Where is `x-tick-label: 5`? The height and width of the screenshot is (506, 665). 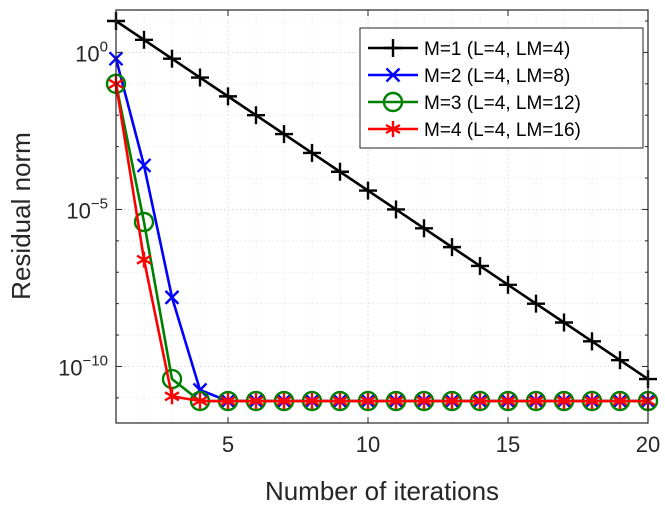 x-tick-label: 5 is located at coordinates (228, 444).